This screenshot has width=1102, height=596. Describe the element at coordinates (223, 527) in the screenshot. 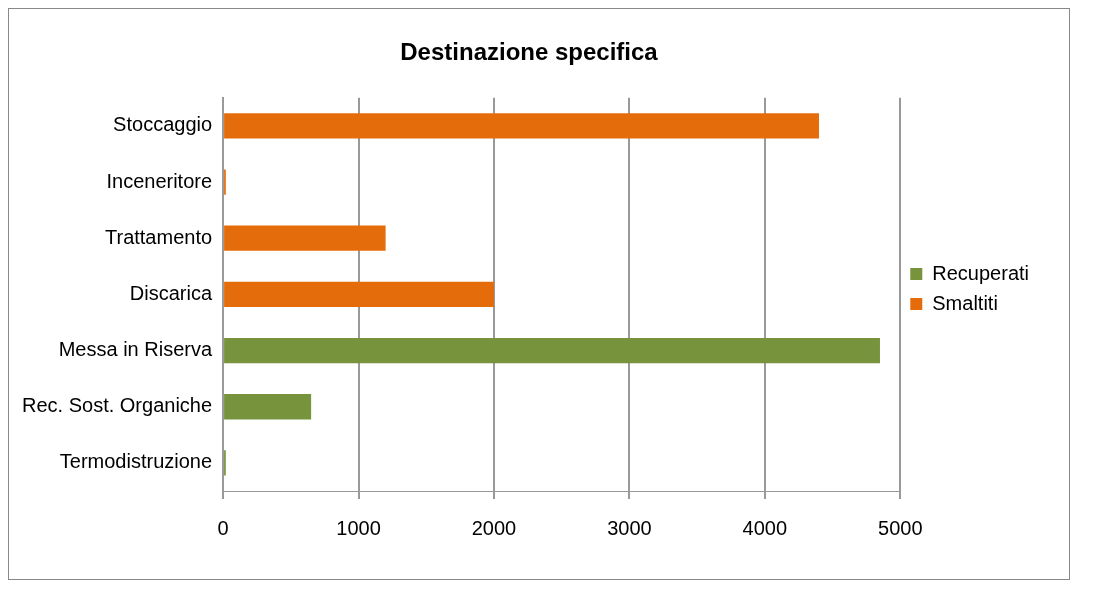

I see `x-tick-label: 0` at that location.